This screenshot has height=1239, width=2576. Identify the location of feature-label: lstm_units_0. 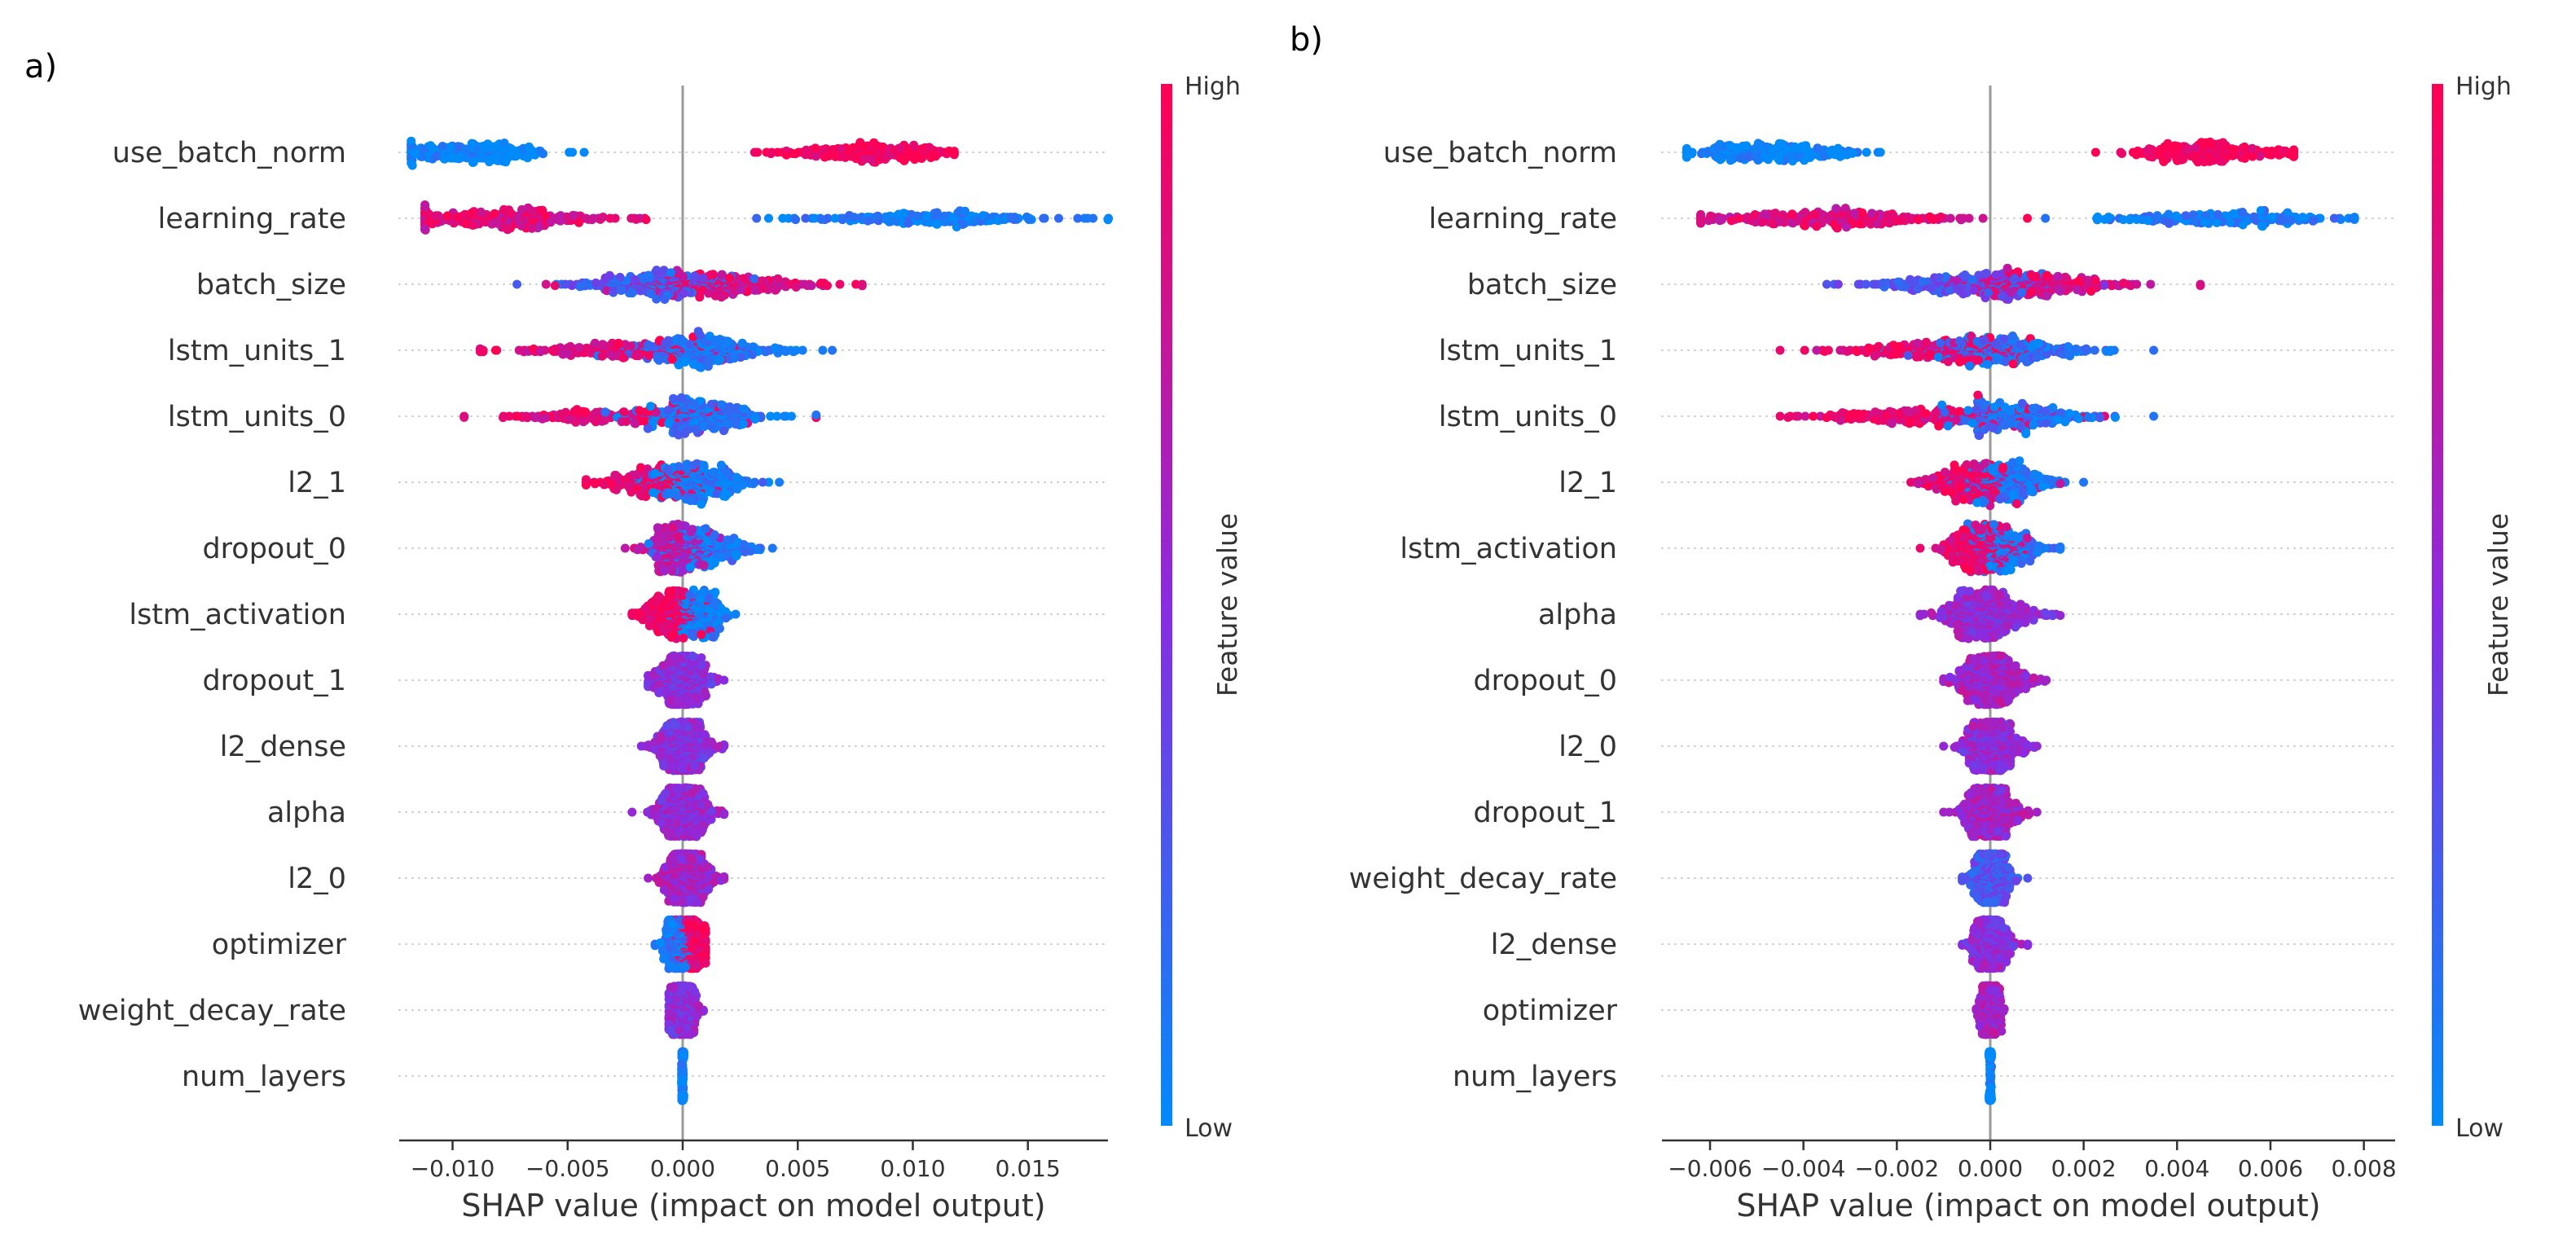
(257, 417).